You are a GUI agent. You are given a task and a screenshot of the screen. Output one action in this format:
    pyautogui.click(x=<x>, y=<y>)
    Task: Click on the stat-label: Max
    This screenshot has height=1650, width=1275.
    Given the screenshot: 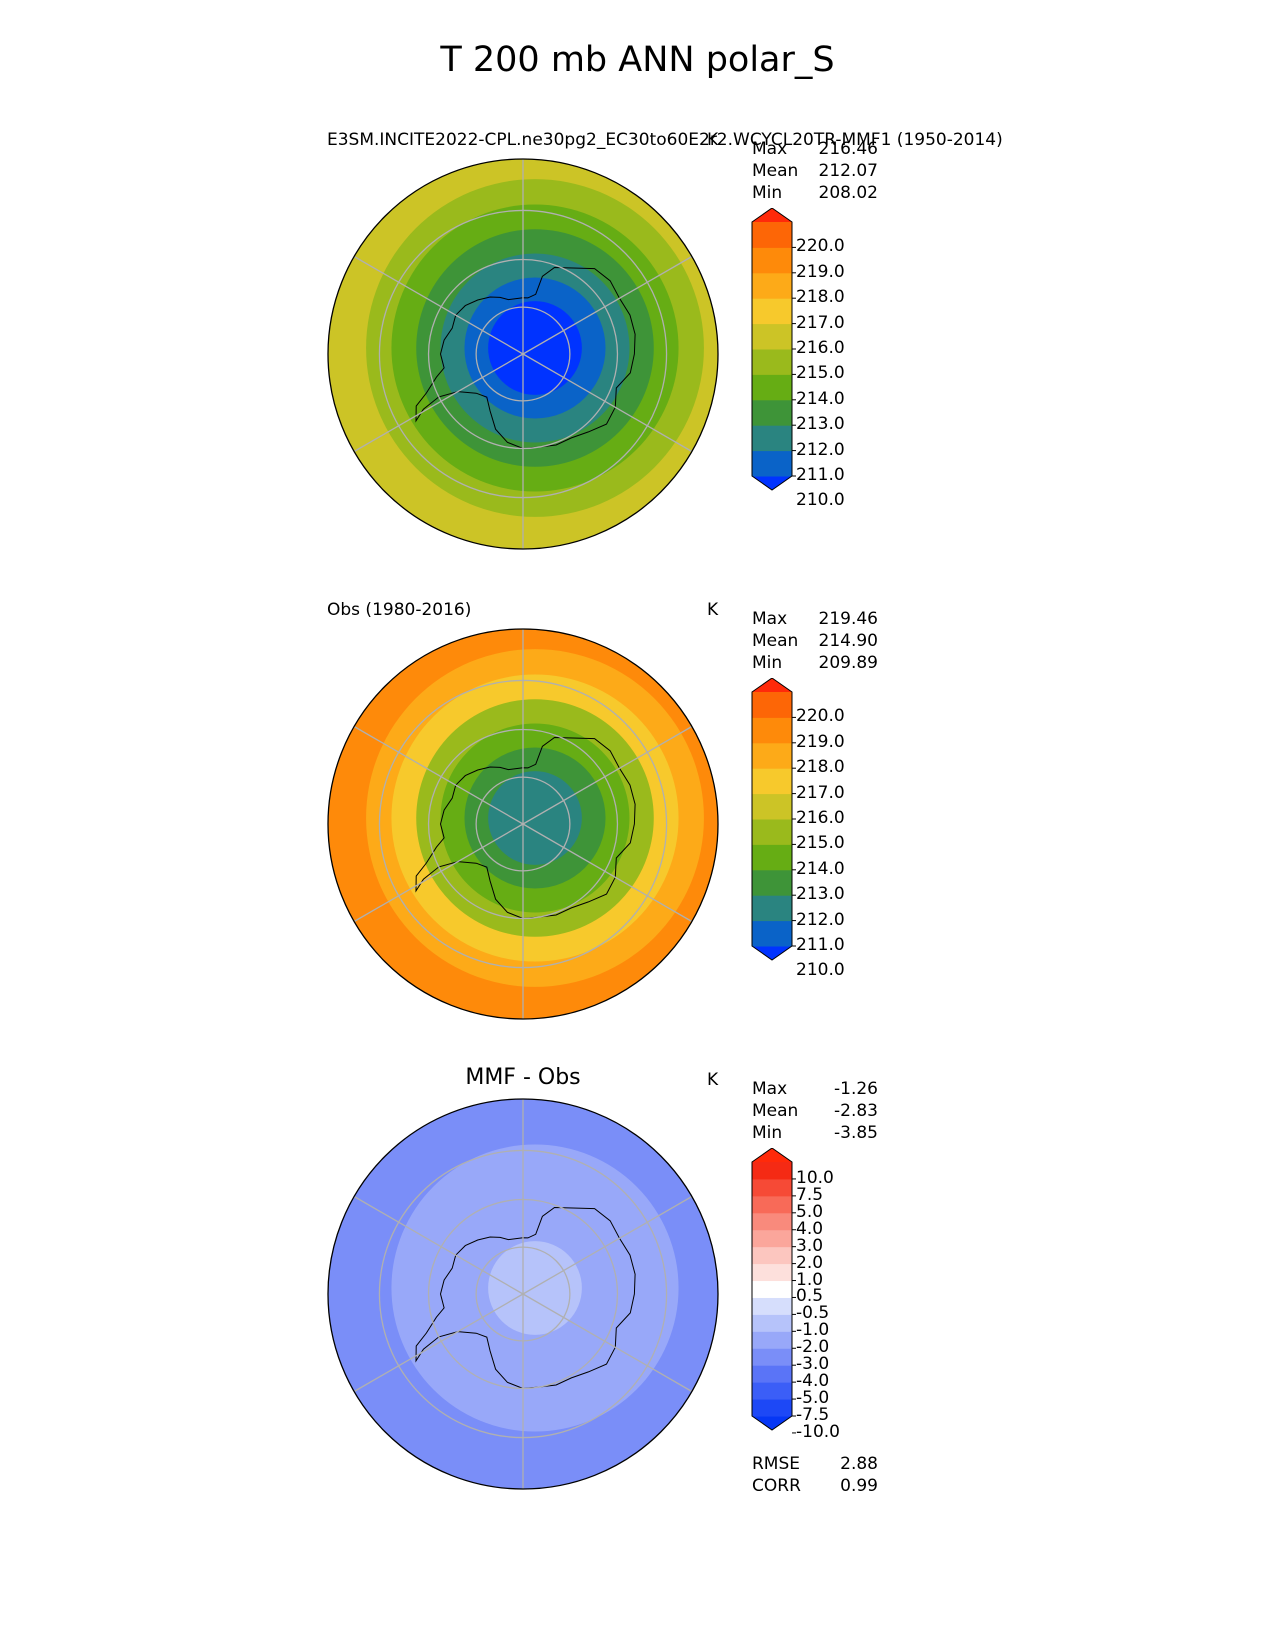 What is the action you would take?
    pyautogui.click(x=770, y=1089)
    